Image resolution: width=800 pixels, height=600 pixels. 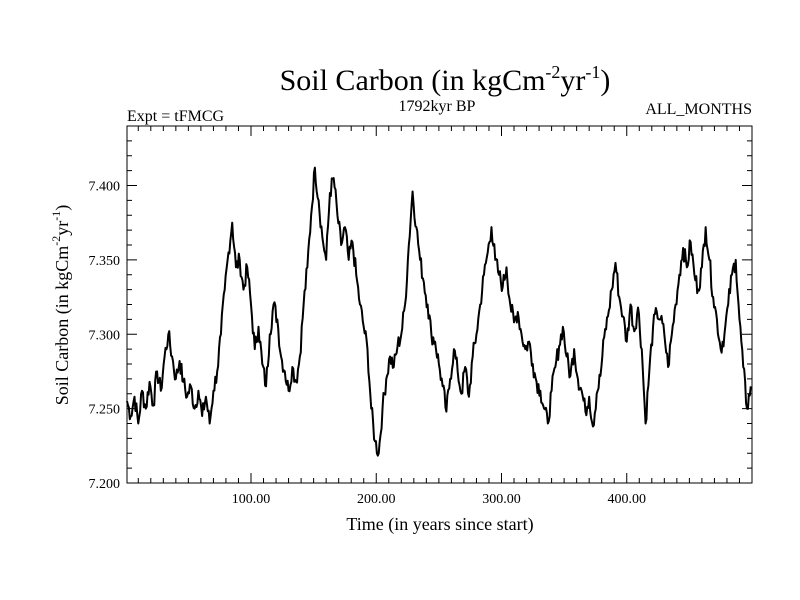 What do you see at coordinates (439, 524) in the screenshot?
I see `x-axis-label: Time (in years since start)` at bounding box center [439, 524].